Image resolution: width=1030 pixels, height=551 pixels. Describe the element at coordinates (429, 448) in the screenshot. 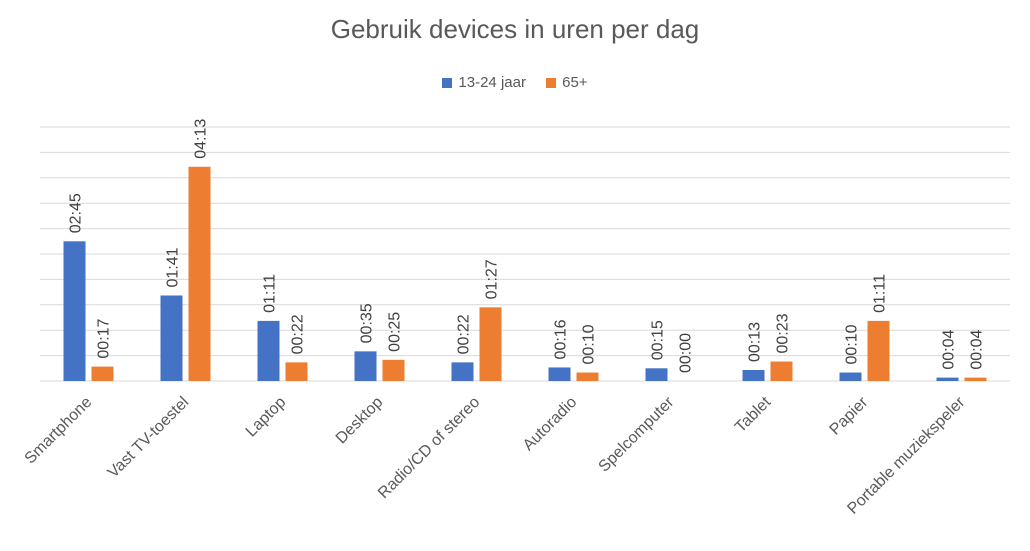

I see `x-tick-label: Radio/CD of stereo` at that location.